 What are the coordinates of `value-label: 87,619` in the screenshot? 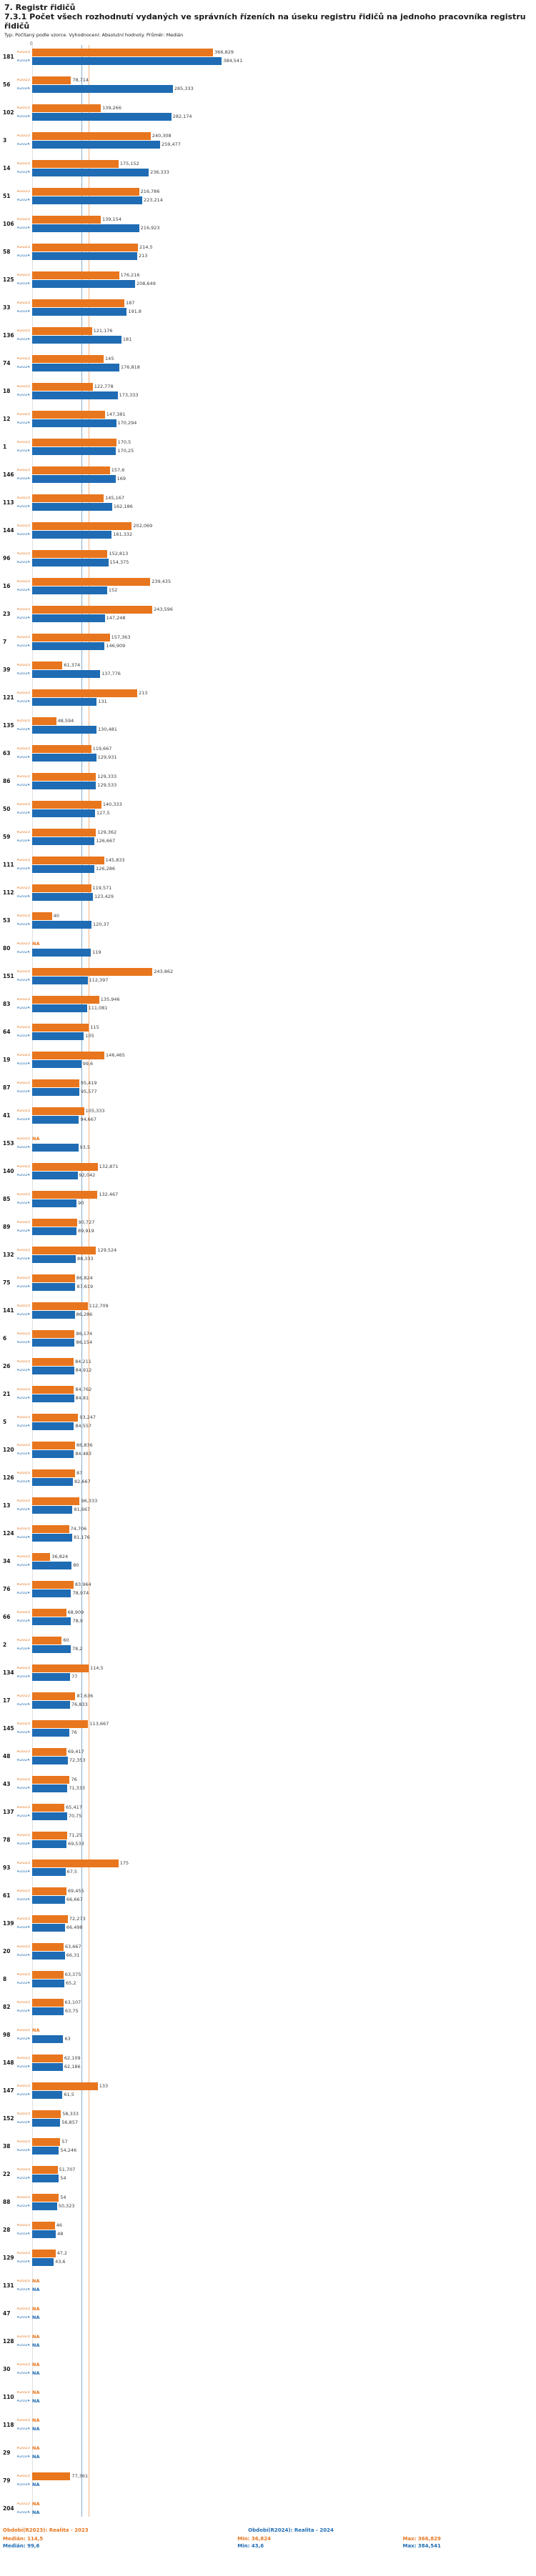 It's located at (85, 1287).